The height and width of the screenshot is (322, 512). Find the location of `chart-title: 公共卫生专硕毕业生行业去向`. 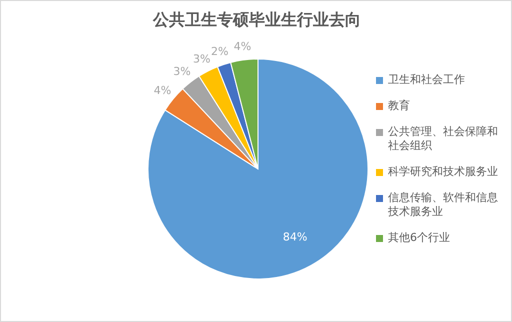

chart-title: 公共卫生专硕毕业生行业去向 is located at coordinates (256, 19).